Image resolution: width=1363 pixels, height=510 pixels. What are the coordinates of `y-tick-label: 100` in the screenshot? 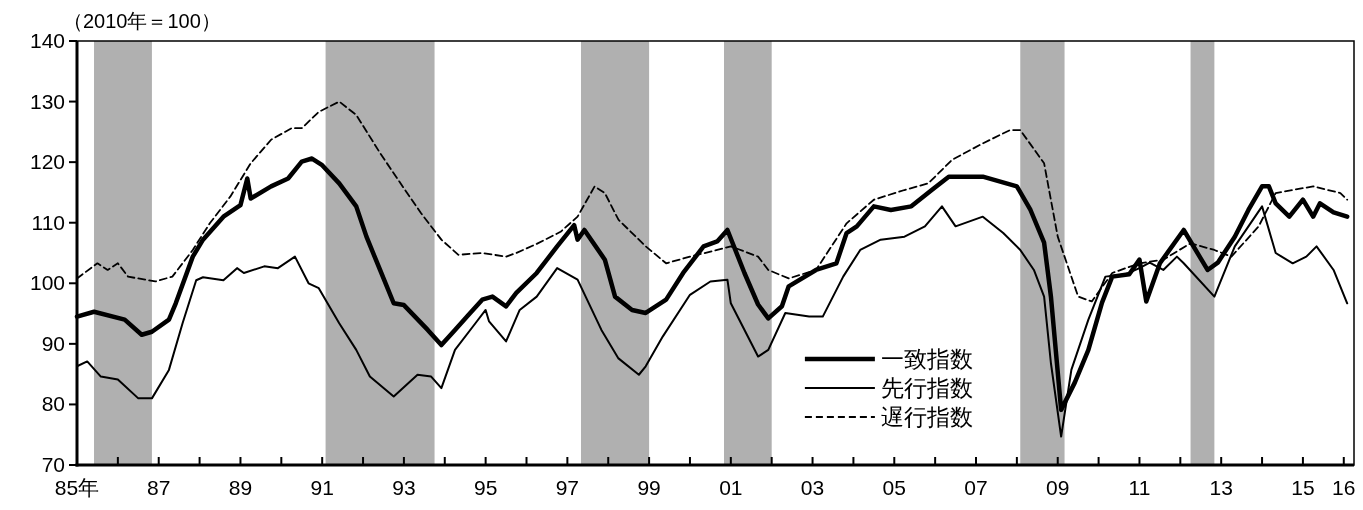 It's located at (47, 283).